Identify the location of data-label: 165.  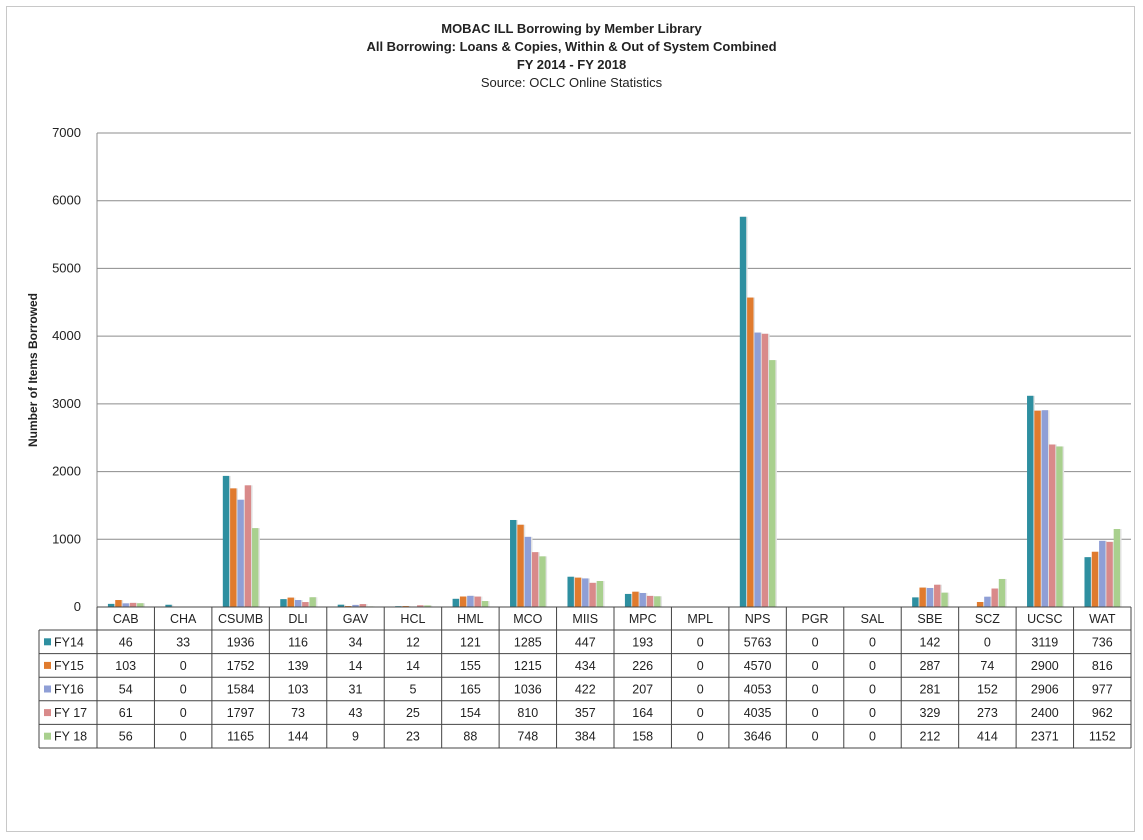
(470, 690).